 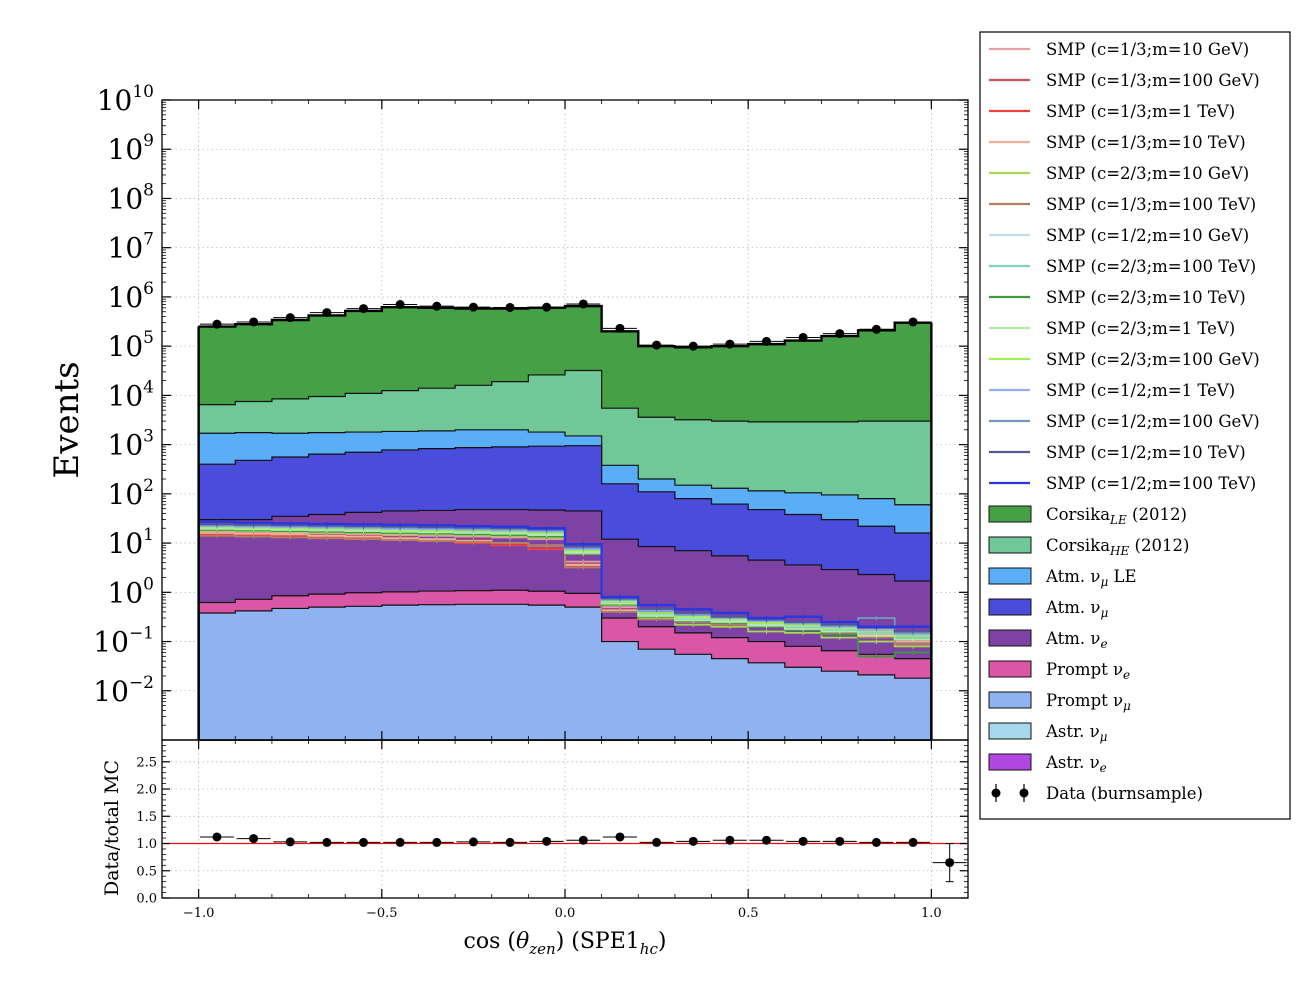 I want to click on legend-item: Atm. νμ, so click(x=1048, y=609).